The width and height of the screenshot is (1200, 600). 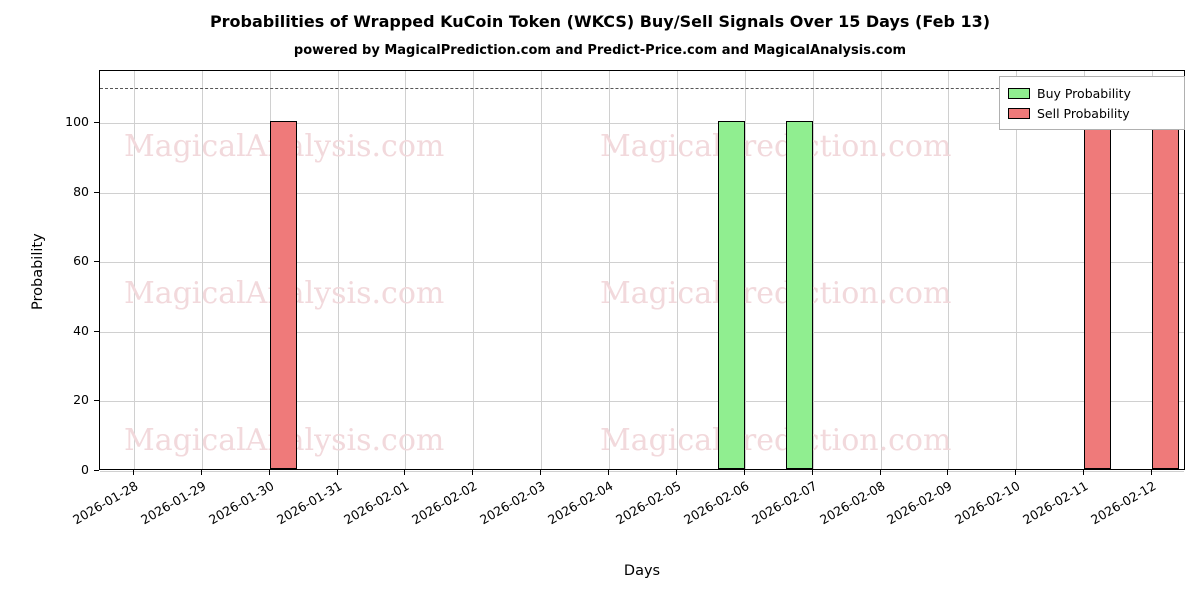 I want to click on legend-label-sell: Sell Probability, so click(x=1083, y=113).